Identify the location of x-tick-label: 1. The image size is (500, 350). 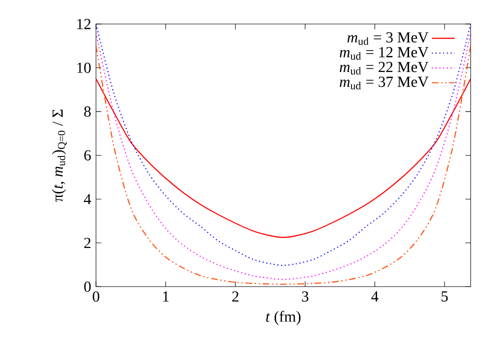
(166, 296).